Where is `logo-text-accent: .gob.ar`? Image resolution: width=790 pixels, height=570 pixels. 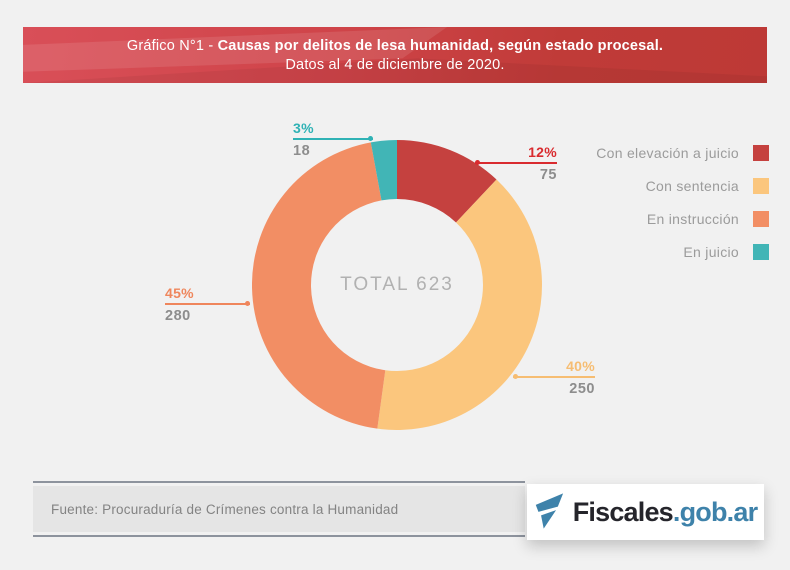
logo-text-accent: .gob.ar is located at coordinates (715, 511).